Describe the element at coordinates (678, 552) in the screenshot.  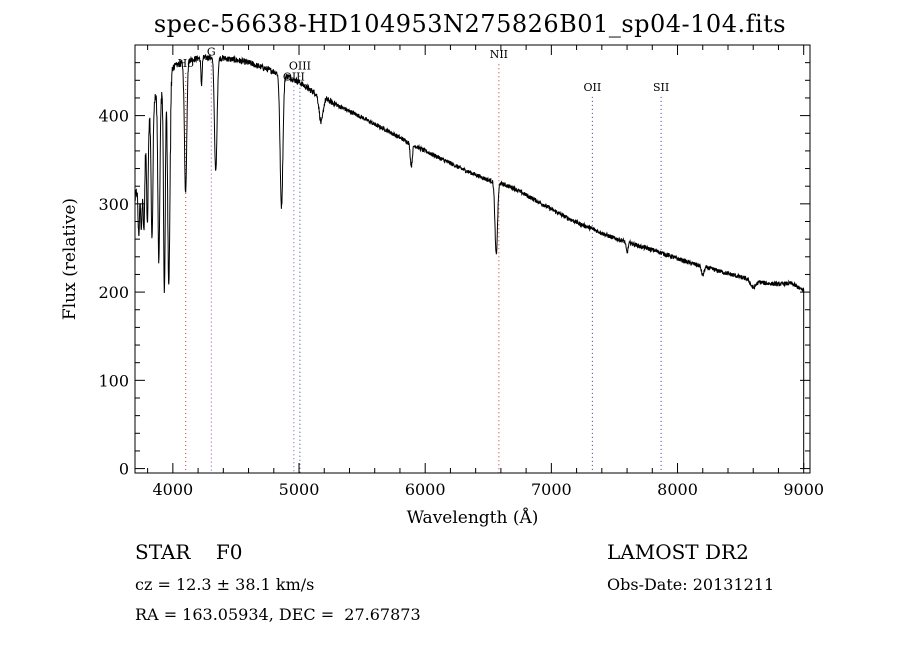
I see `survey-label: LAMOST DR2` at that location.